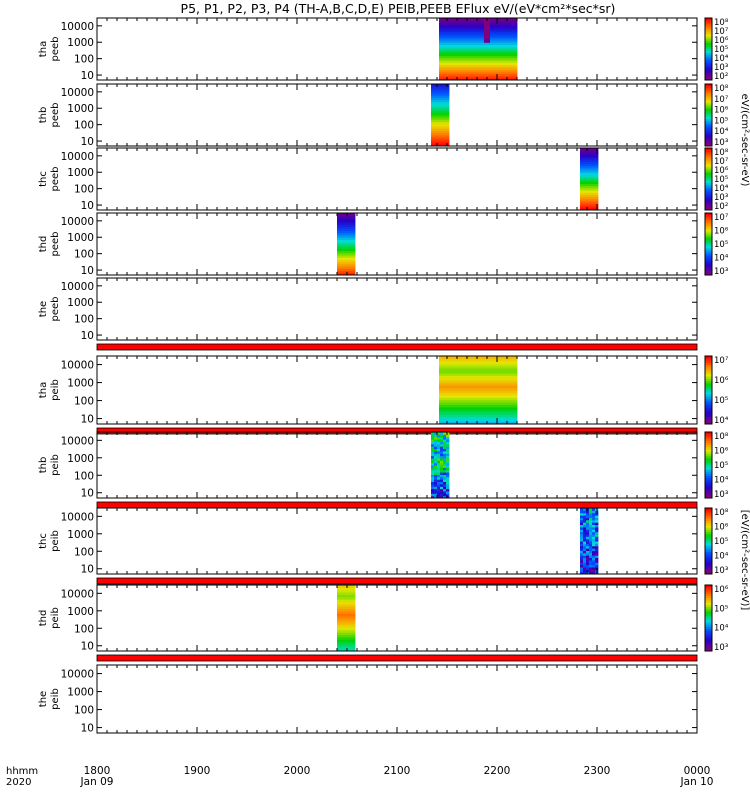  What do you see at coordinates (397, 309) in the screenshot?
I see `panel-frame` at bounding box center [397, 309].